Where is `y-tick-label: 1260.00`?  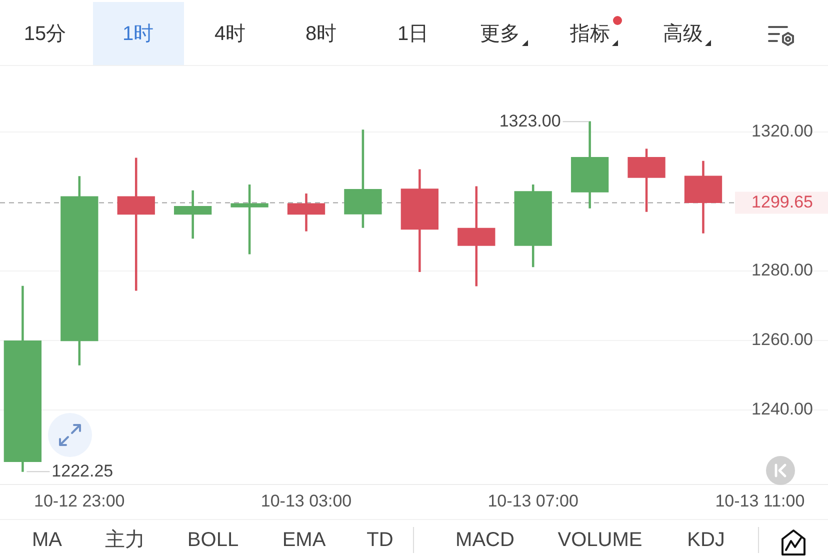 y-tick-label: 1260.00 is located at coordinates (782, 340).